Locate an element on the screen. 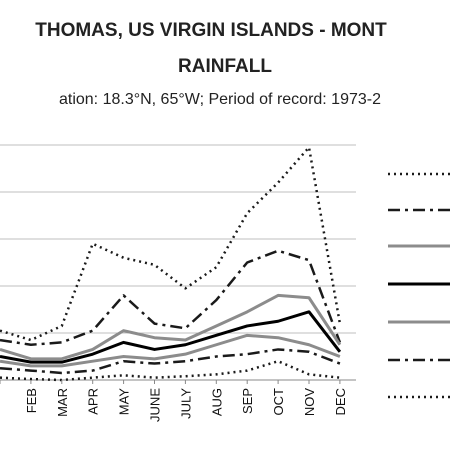  x-tick-label: MAY is located at coordinates (124, 402).